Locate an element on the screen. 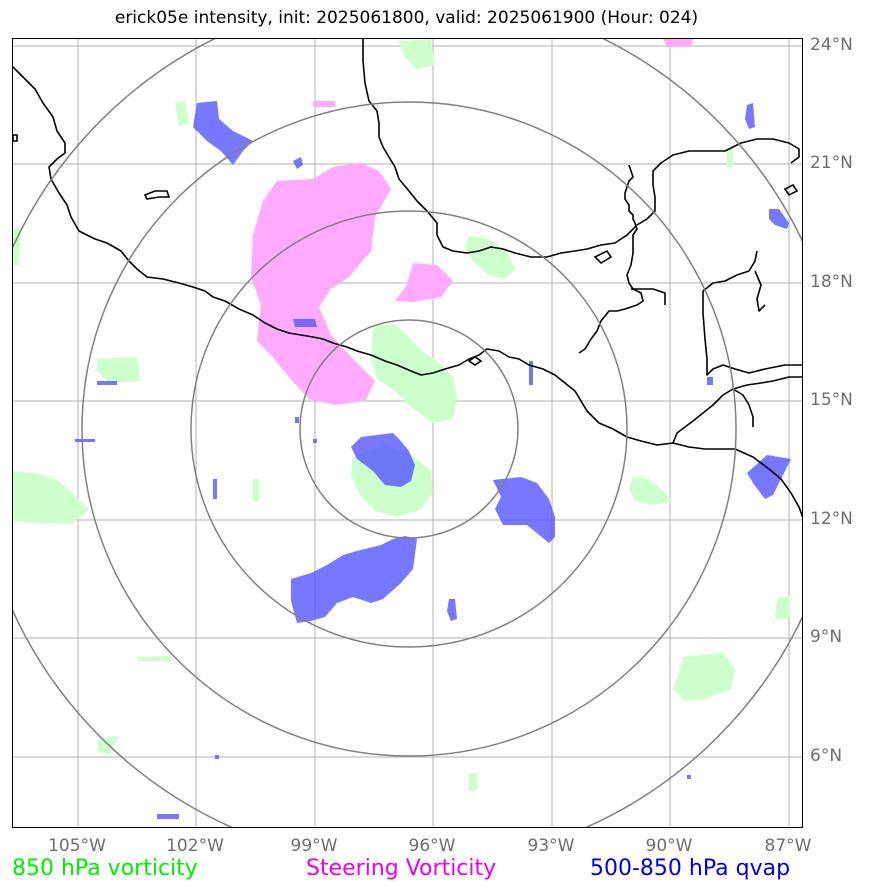 This screenshot has height=893, width=873. guatemala-border is located at coordinates (611, 259).